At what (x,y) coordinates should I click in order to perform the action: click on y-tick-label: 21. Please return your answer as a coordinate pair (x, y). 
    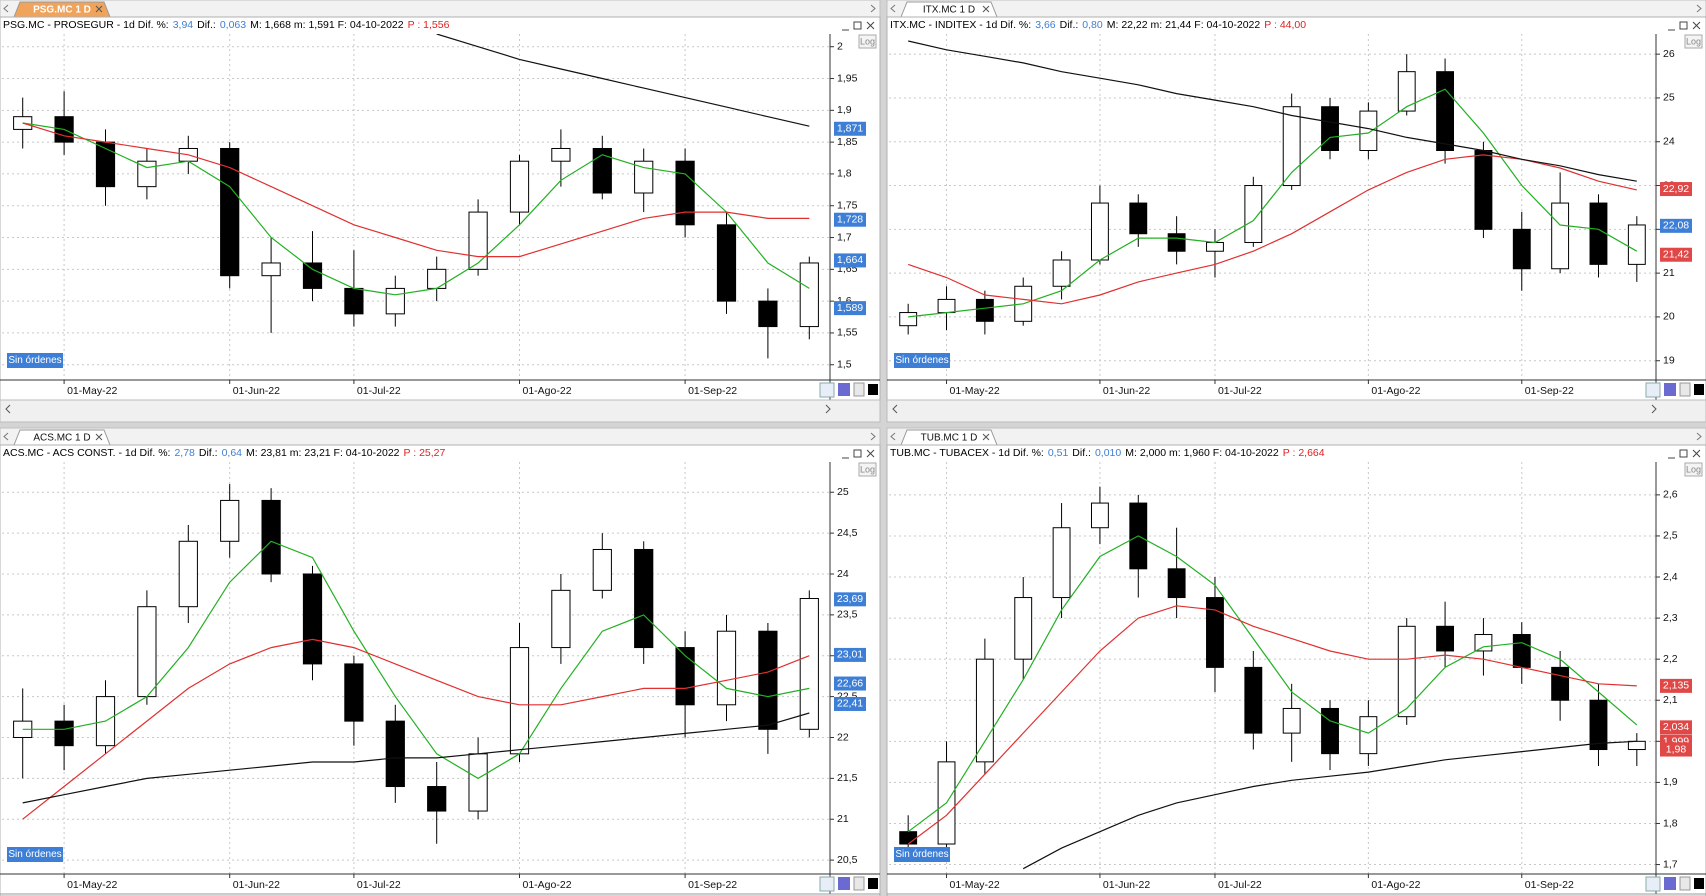
    Looking at the image, I should click on (843, 819).